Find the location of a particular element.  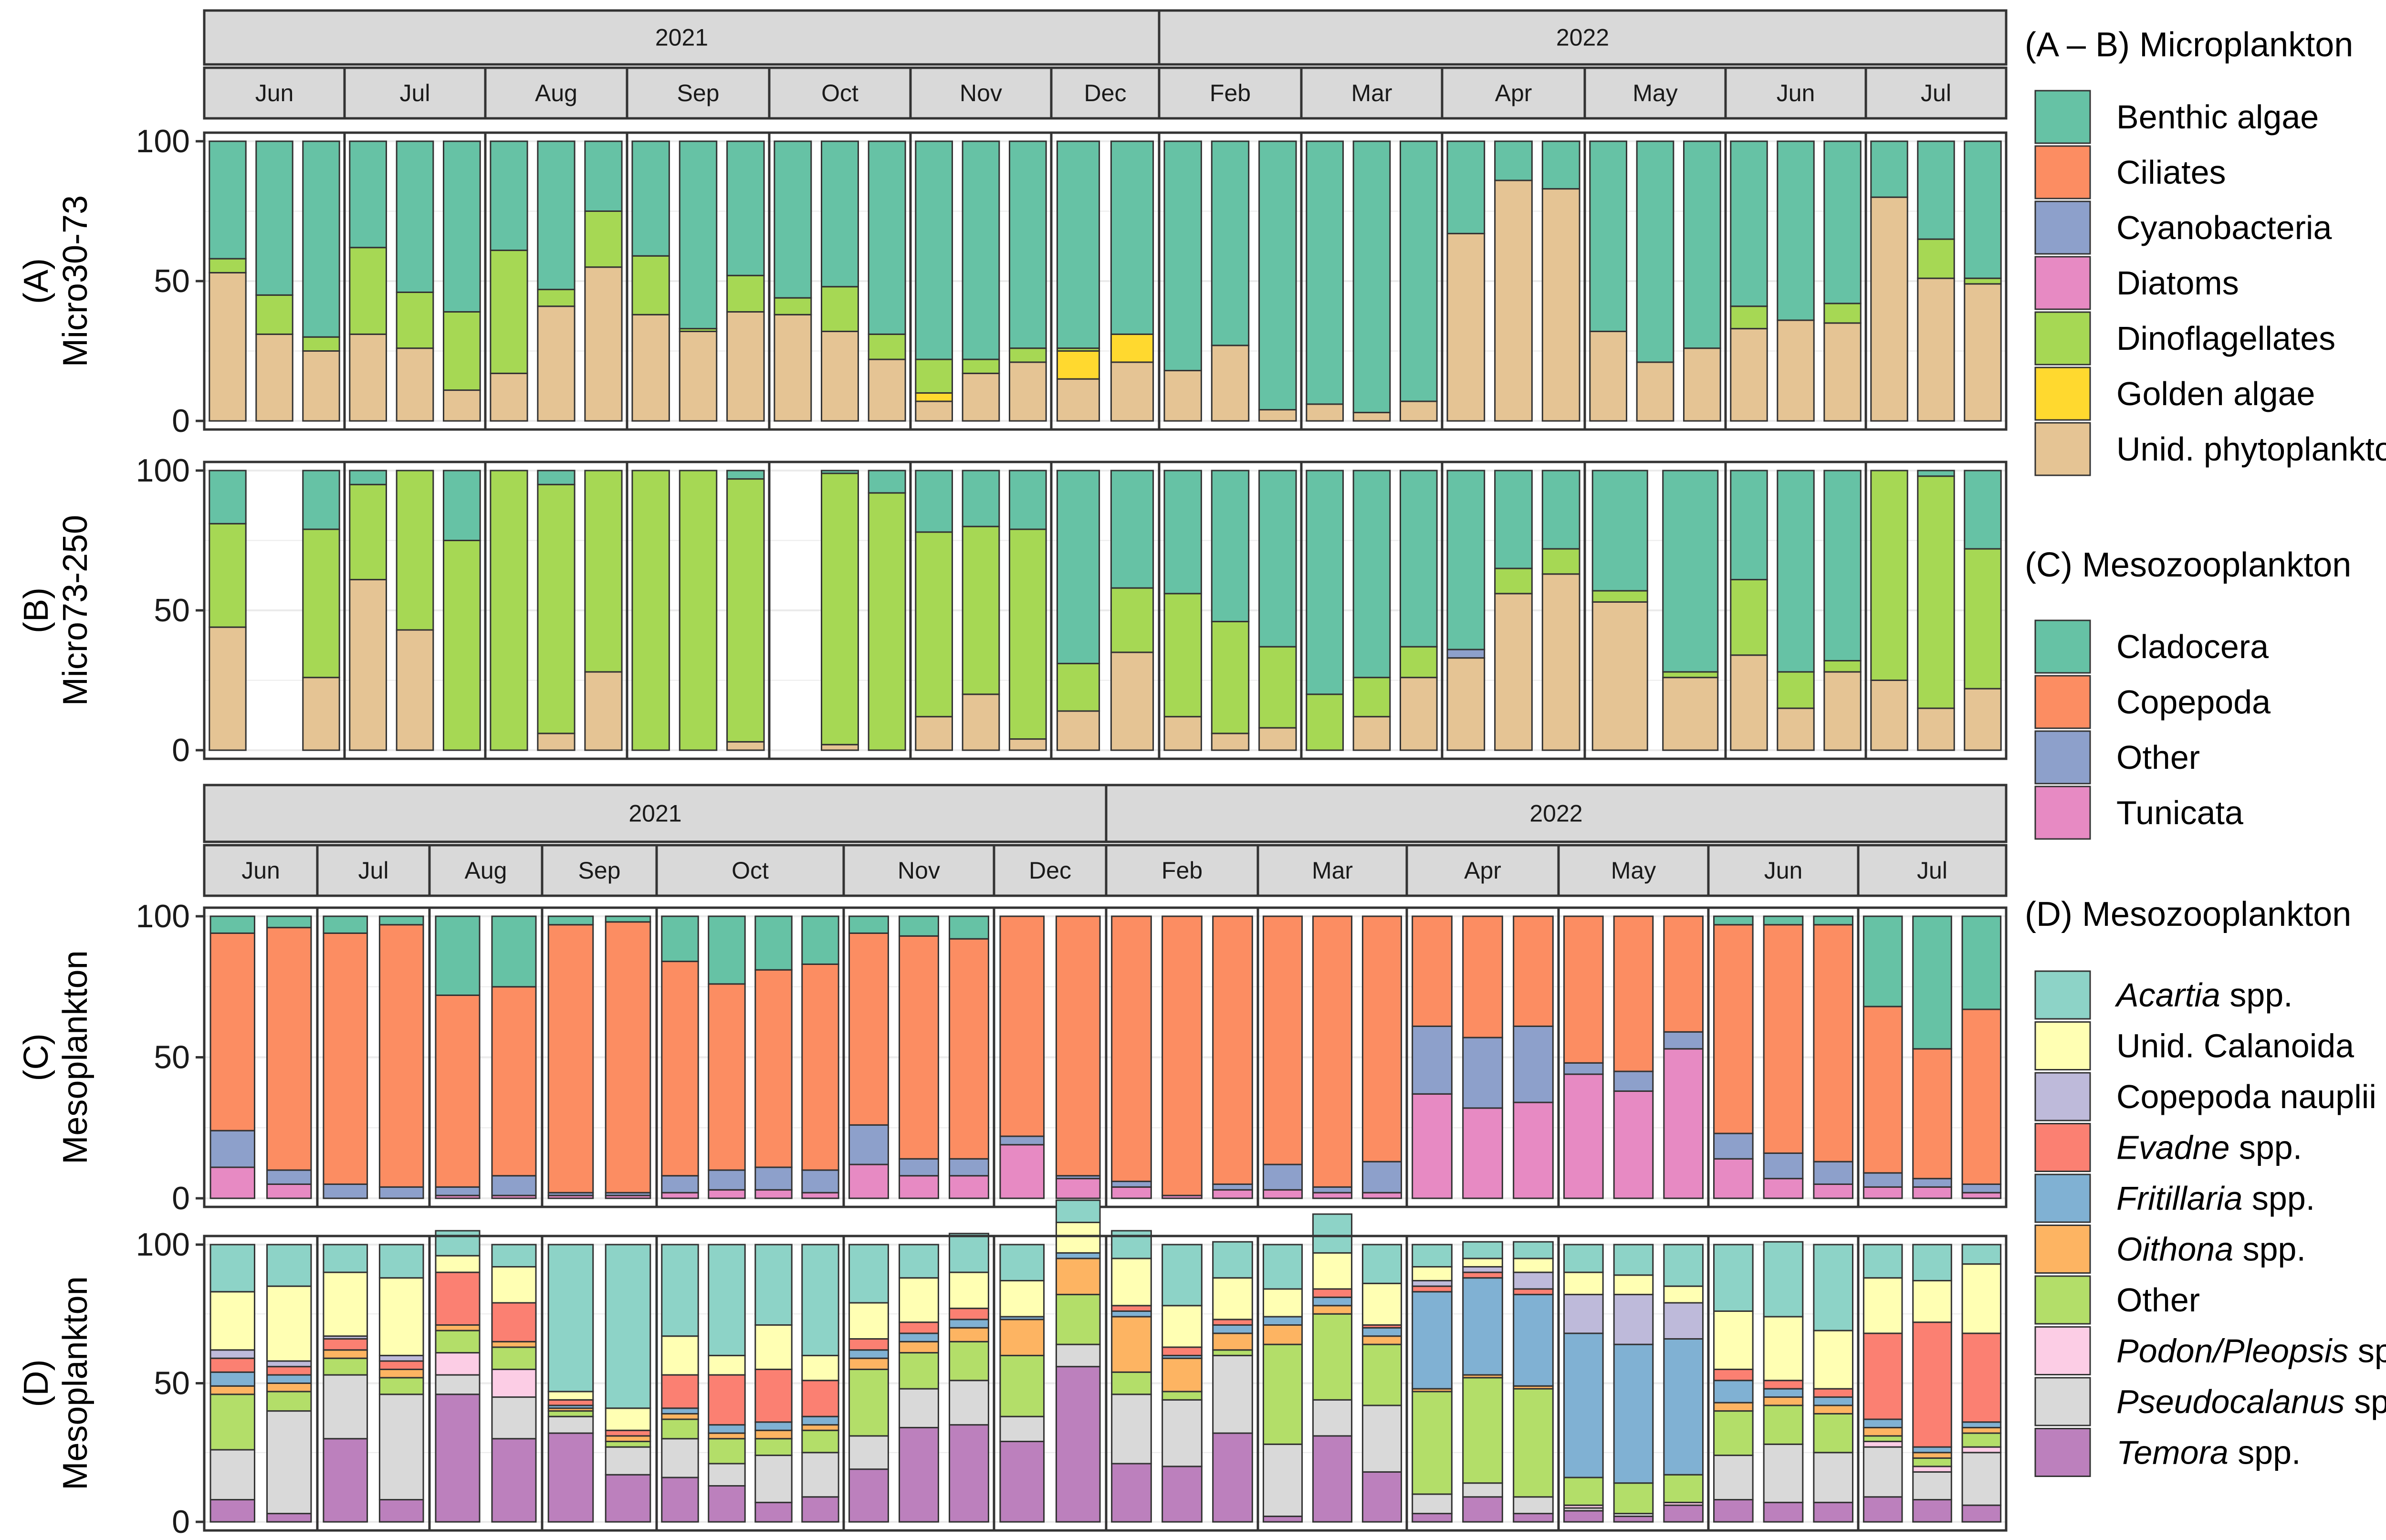

year-strip is located at coordinates (682, 37).